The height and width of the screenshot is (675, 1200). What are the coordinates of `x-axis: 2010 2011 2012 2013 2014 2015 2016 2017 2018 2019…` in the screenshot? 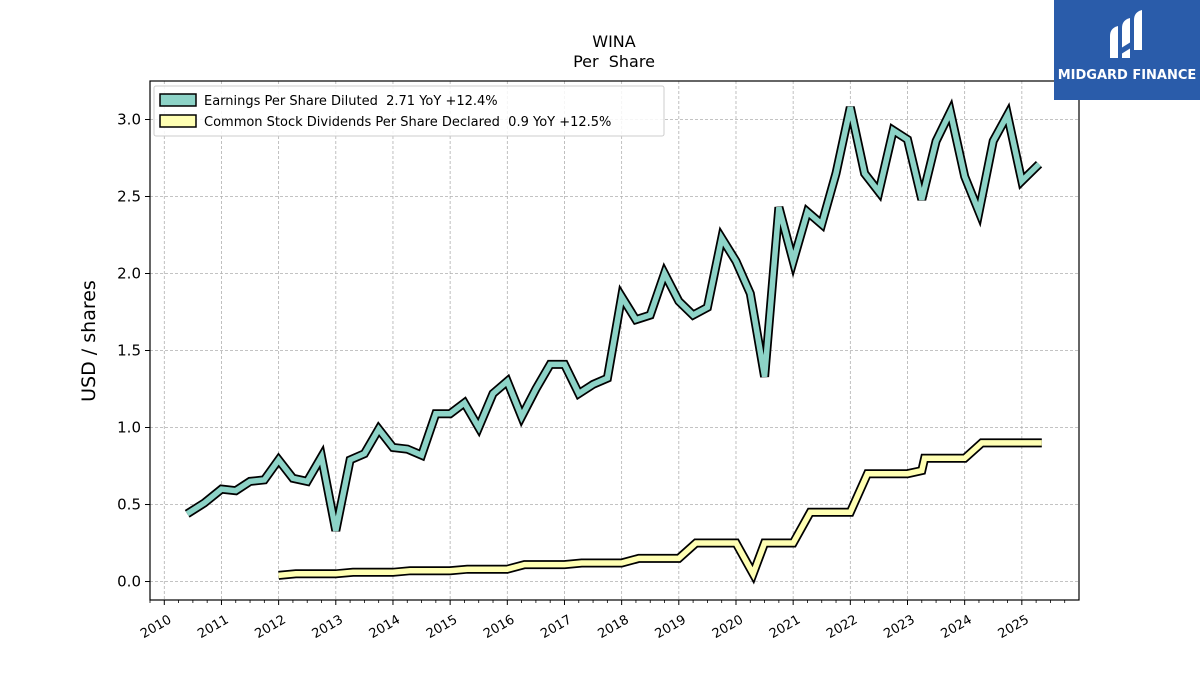 It's located at (602, 621).